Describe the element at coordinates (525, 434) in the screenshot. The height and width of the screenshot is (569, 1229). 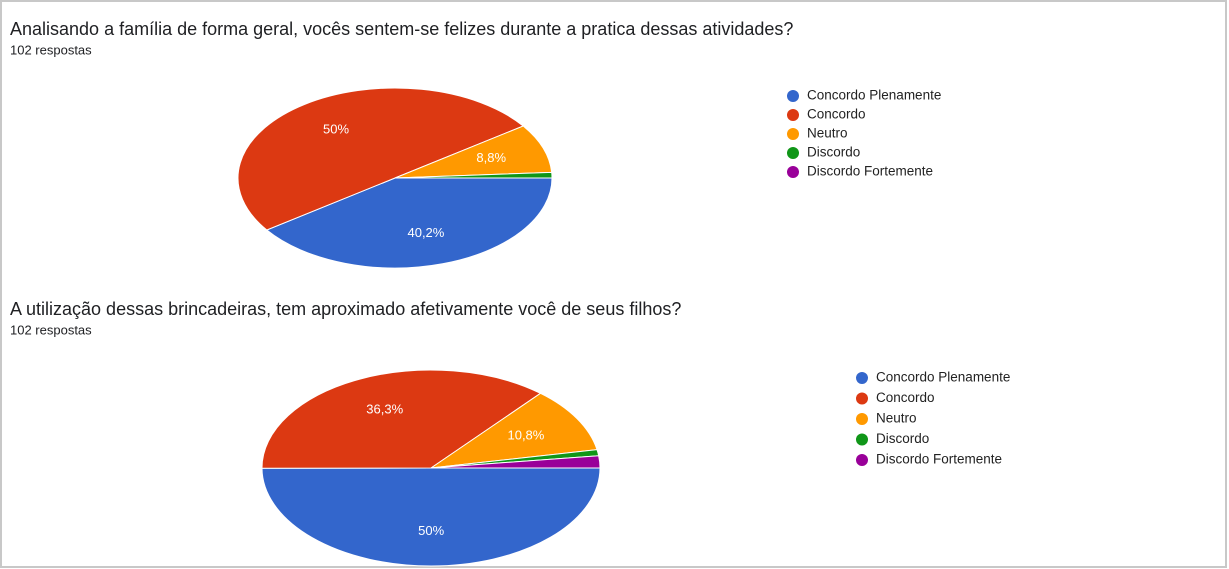
I see `data-label: 10,8%` at that location.